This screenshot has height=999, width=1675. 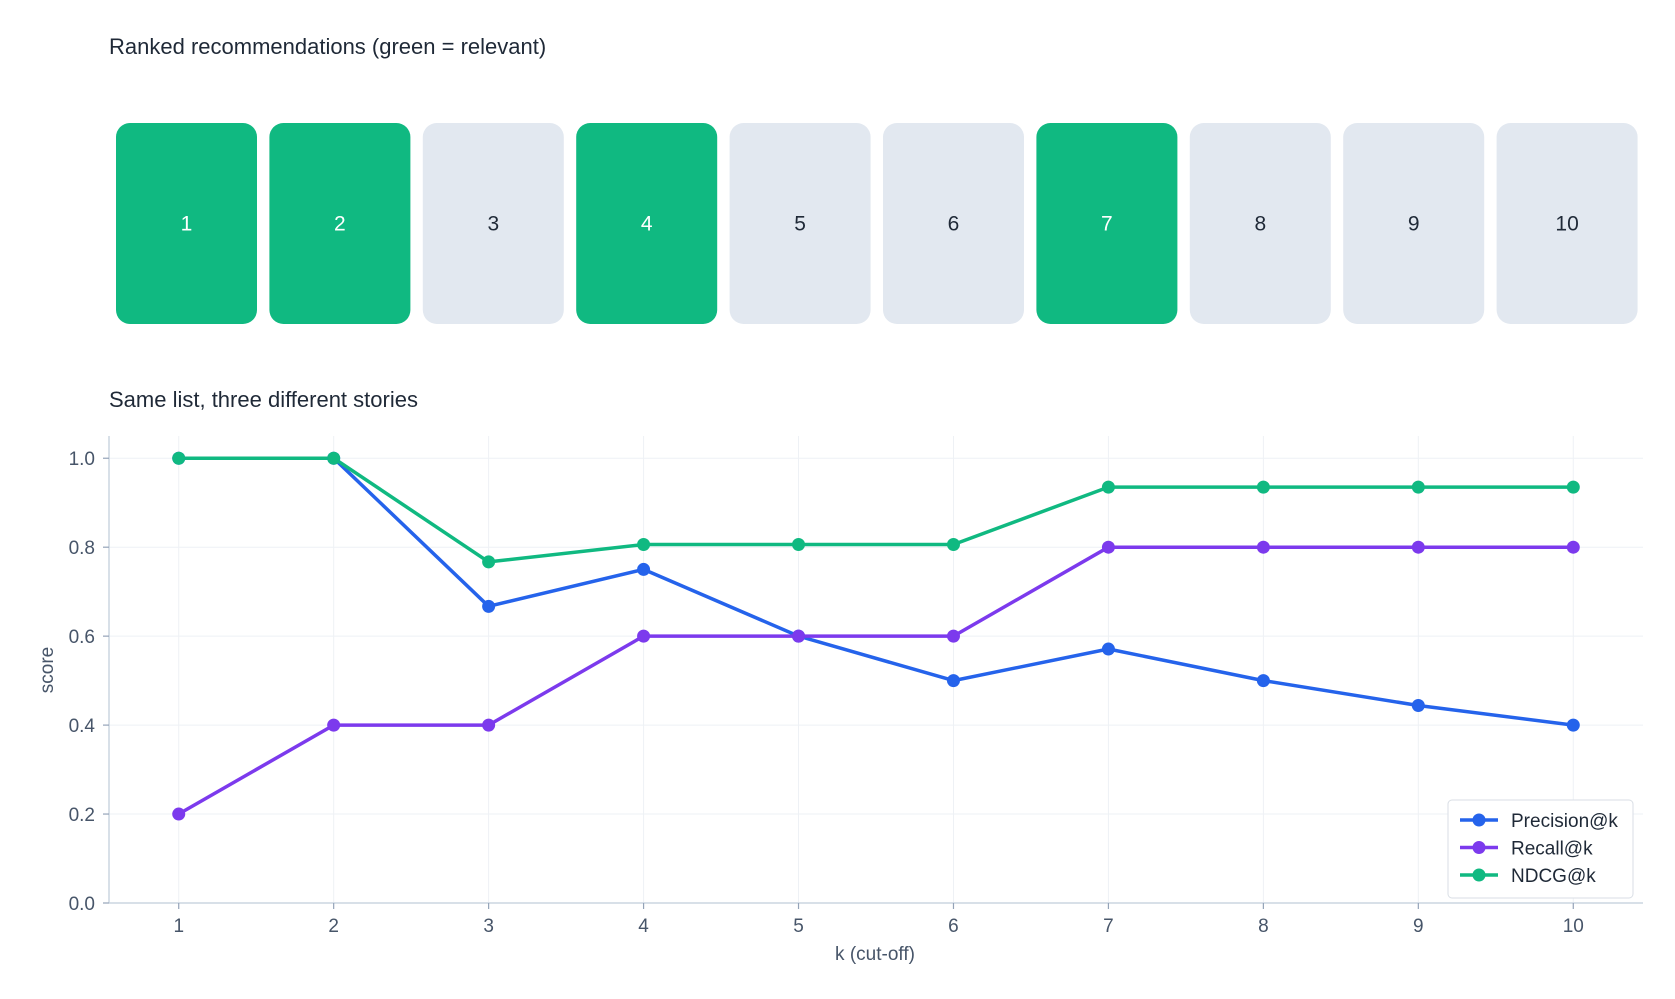 I want to click on legend-item: Recall@k, so click(x=1526, y=849).